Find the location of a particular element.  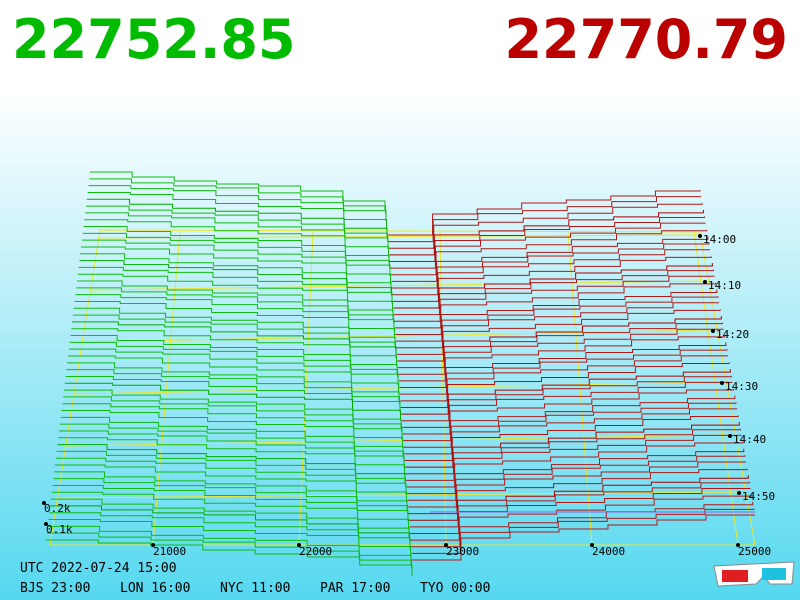

zone-time: TYO 00:00 is located at coordinates (455, 588).